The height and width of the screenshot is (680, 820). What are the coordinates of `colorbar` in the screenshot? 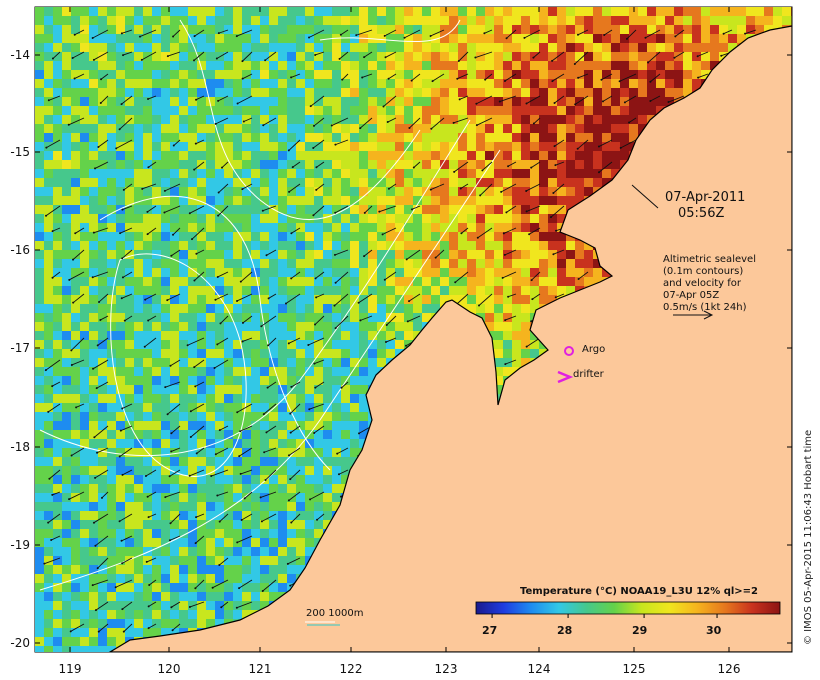 It's located at (628, 608).